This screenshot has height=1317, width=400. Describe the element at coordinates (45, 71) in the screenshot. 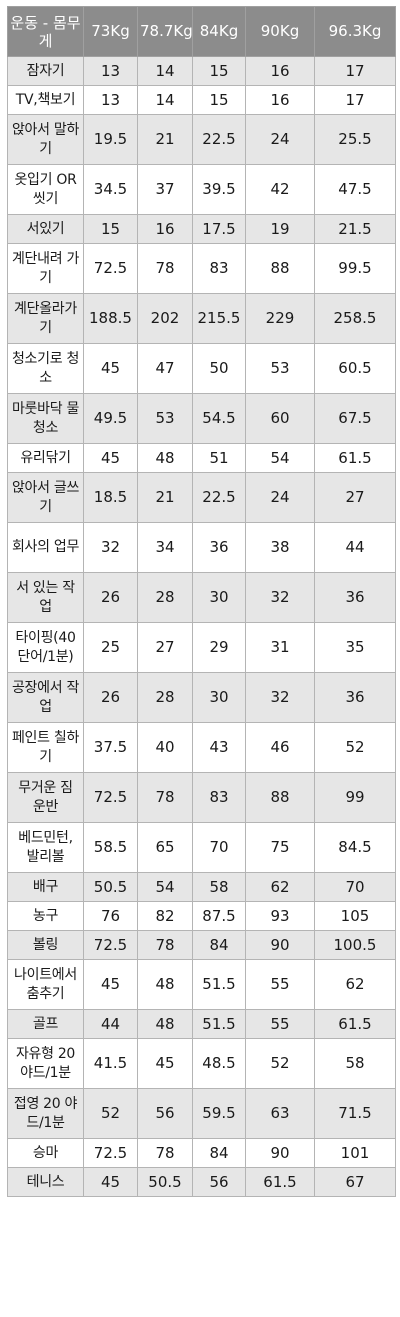

I see `activity-label: 잠자기` at that location.